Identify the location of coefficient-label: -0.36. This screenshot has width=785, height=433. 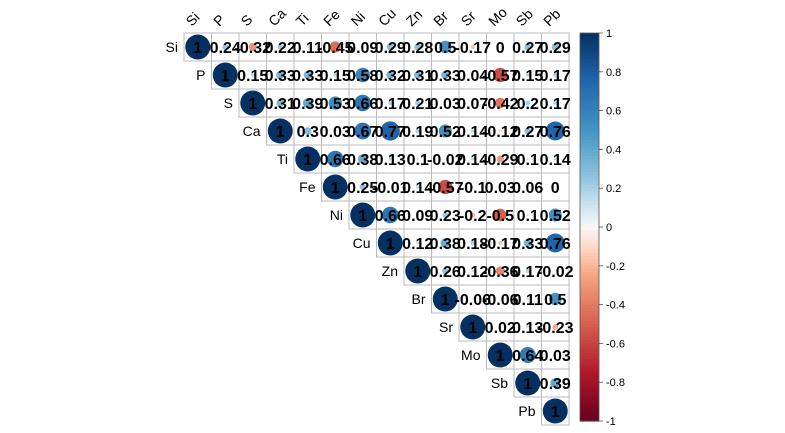
(500, 272).